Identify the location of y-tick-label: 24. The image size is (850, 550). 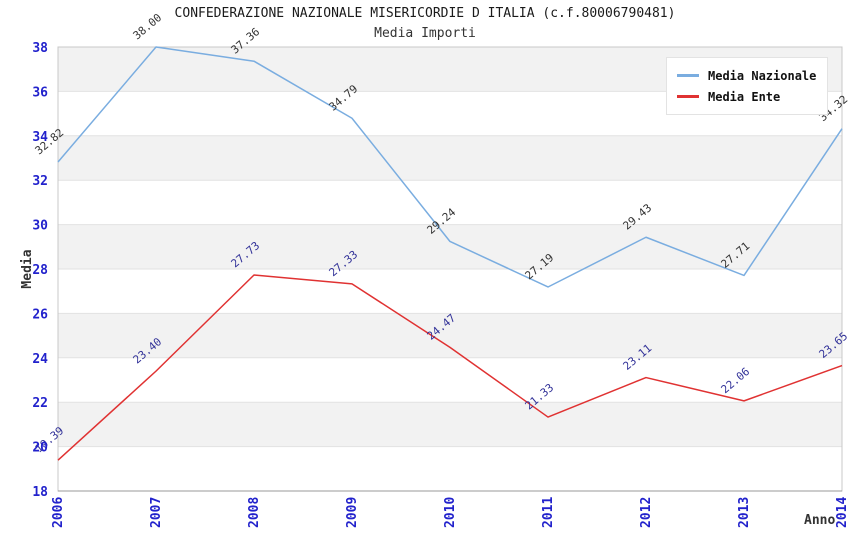
(40, 359).